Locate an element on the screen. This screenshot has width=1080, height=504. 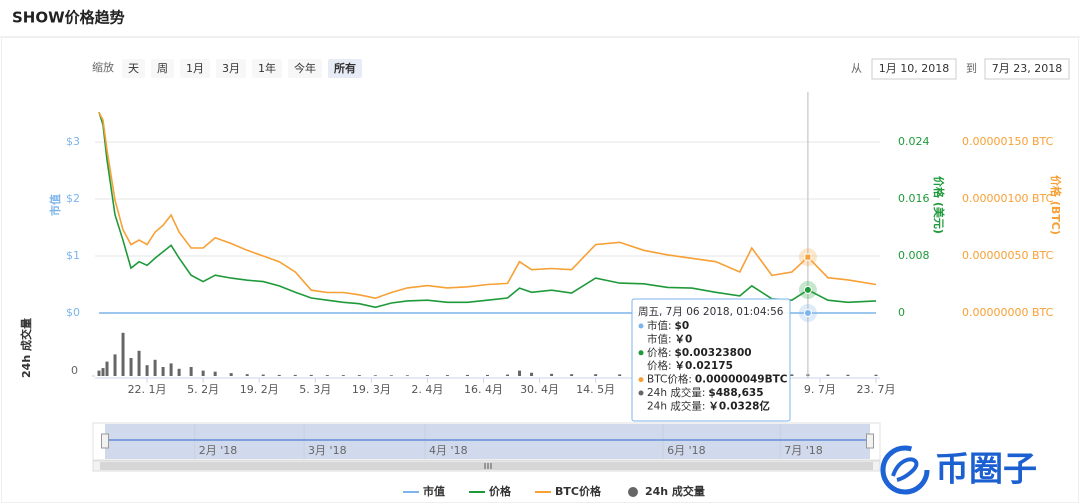
watermark-text: 币圈子 is located at coordinates (986, 470).